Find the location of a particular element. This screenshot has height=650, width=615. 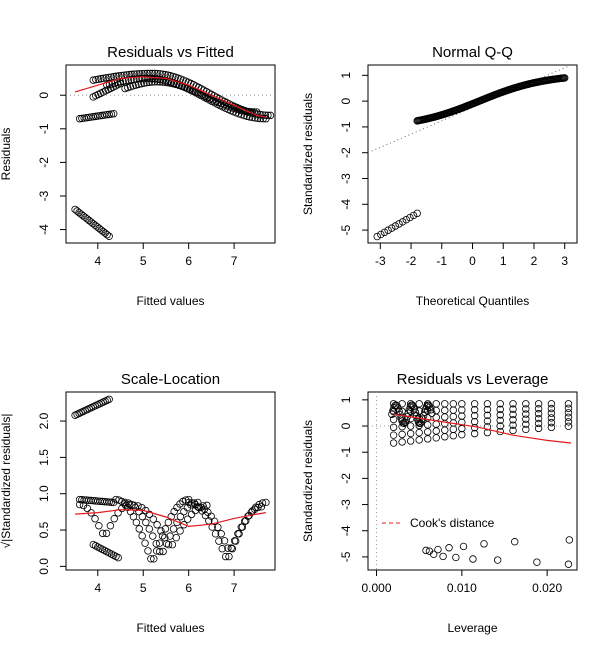

x-axis-label: Theoretical Quantiles is located at coordinates (472, 301).